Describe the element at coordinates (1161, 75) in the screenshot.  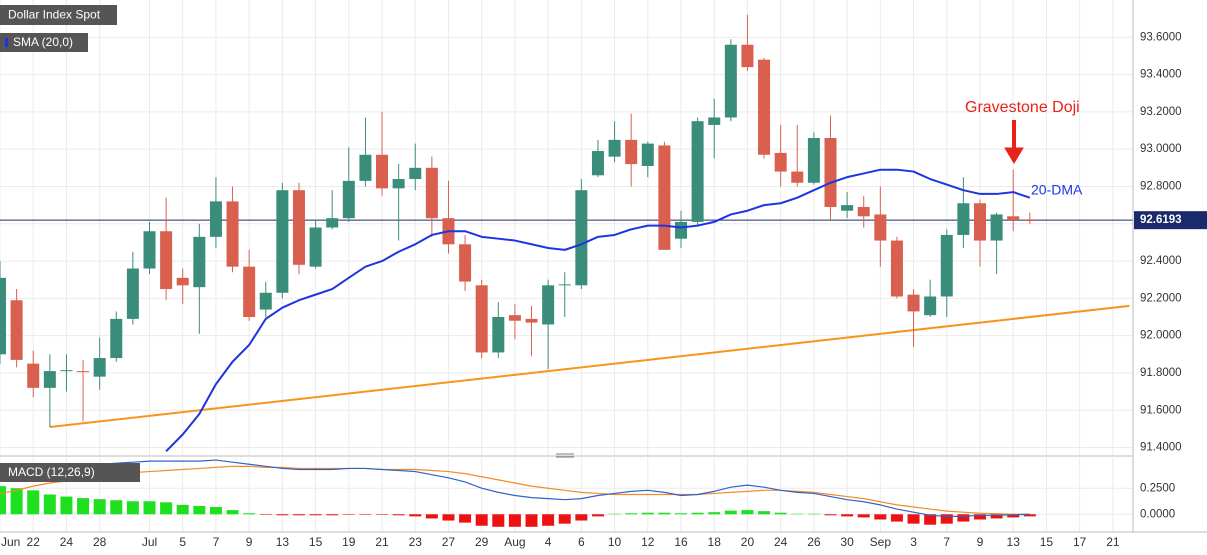
I see `y-tick-label: 93.4000` at that location.